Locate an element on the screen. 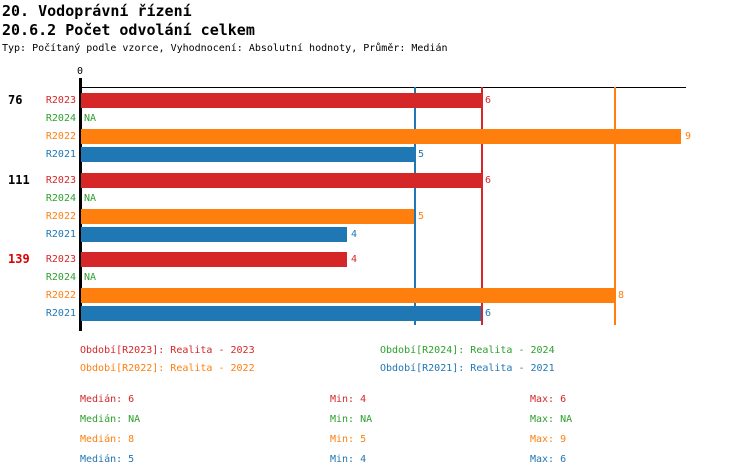 This screenshot has width=750, height=476. group-label: 76 is located at coordinates (15, 100).